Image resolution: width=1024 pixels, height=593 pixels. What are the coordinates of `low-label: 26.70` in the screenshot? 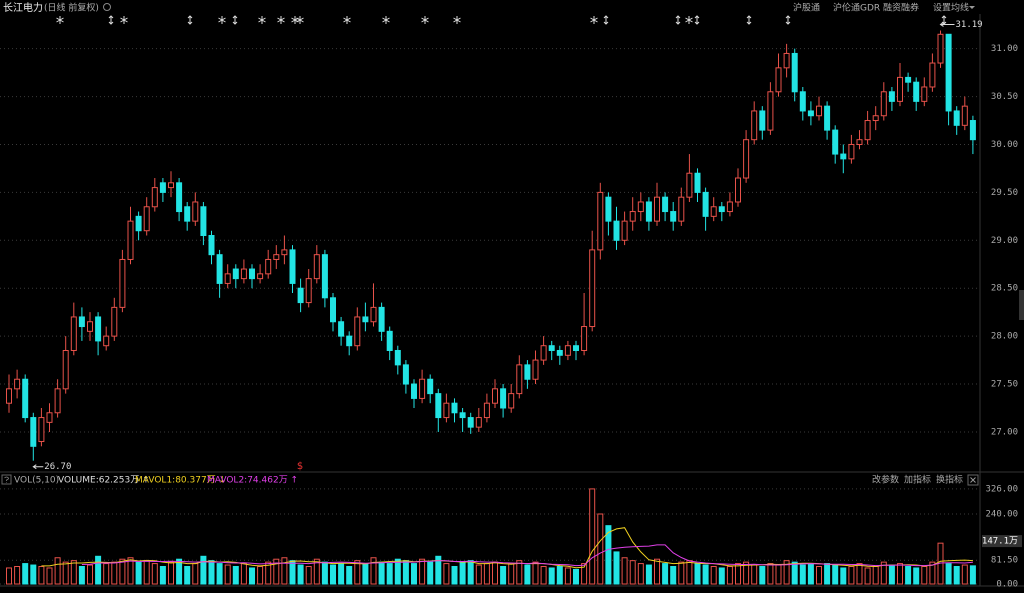 It's located at (57, 467).